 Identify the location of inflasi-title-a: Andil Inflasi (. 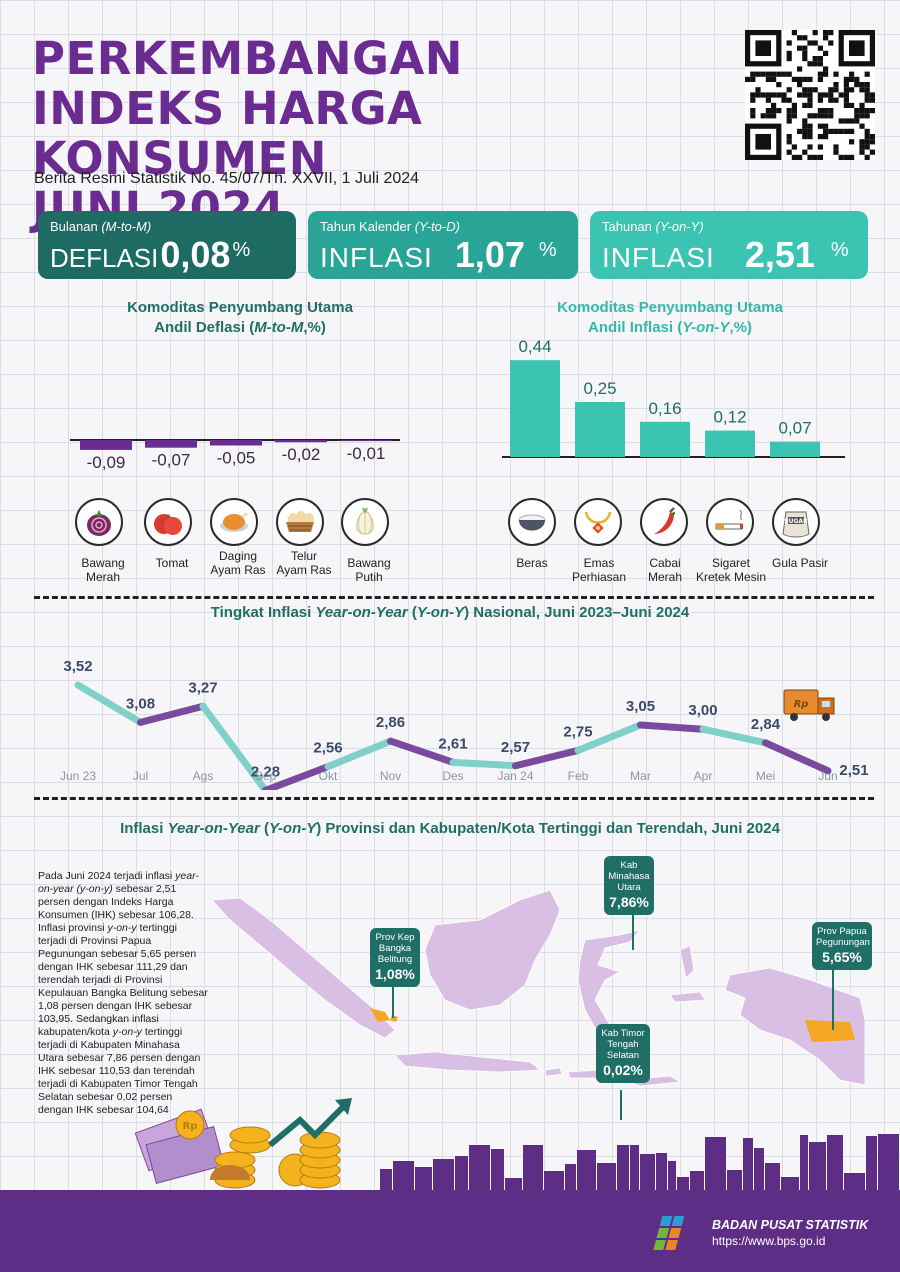
(635, 327).